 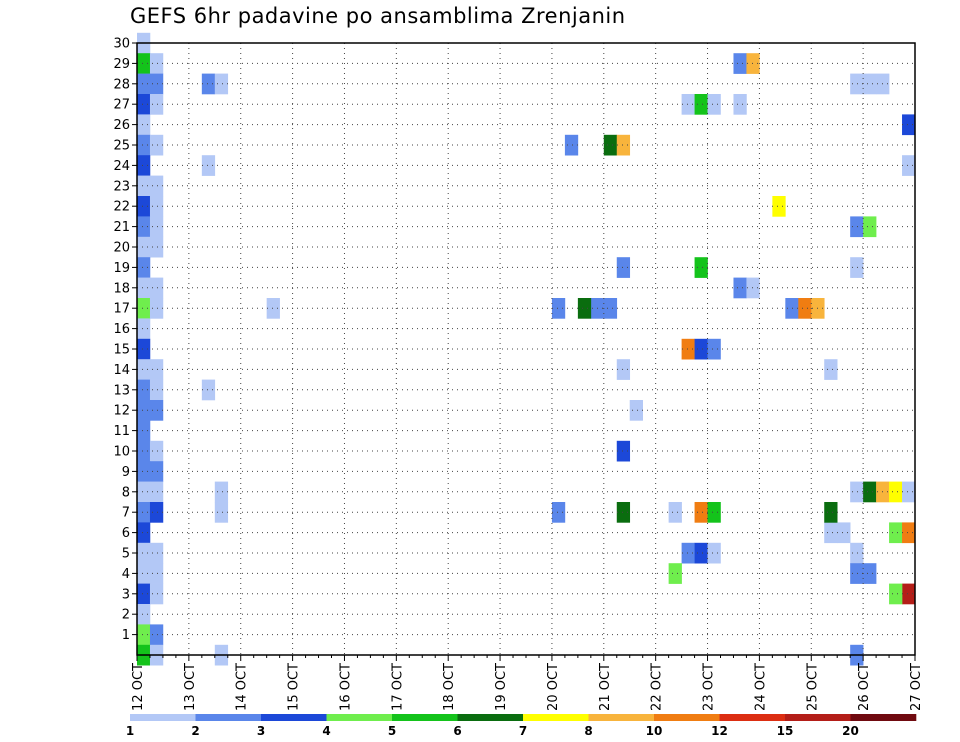 I want to click on y-tick-label: 13, so click(x=121, y=390).